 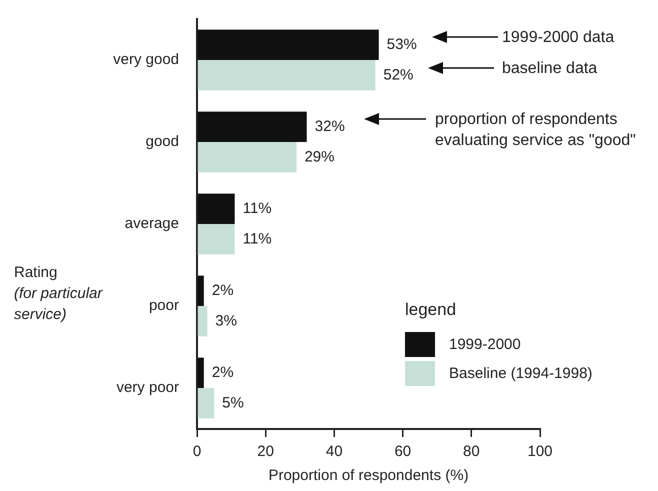 What do you see at coordinates (401, 44) in the screenshot?
I see `data-label: 53%` at bounding box center [401, 44].